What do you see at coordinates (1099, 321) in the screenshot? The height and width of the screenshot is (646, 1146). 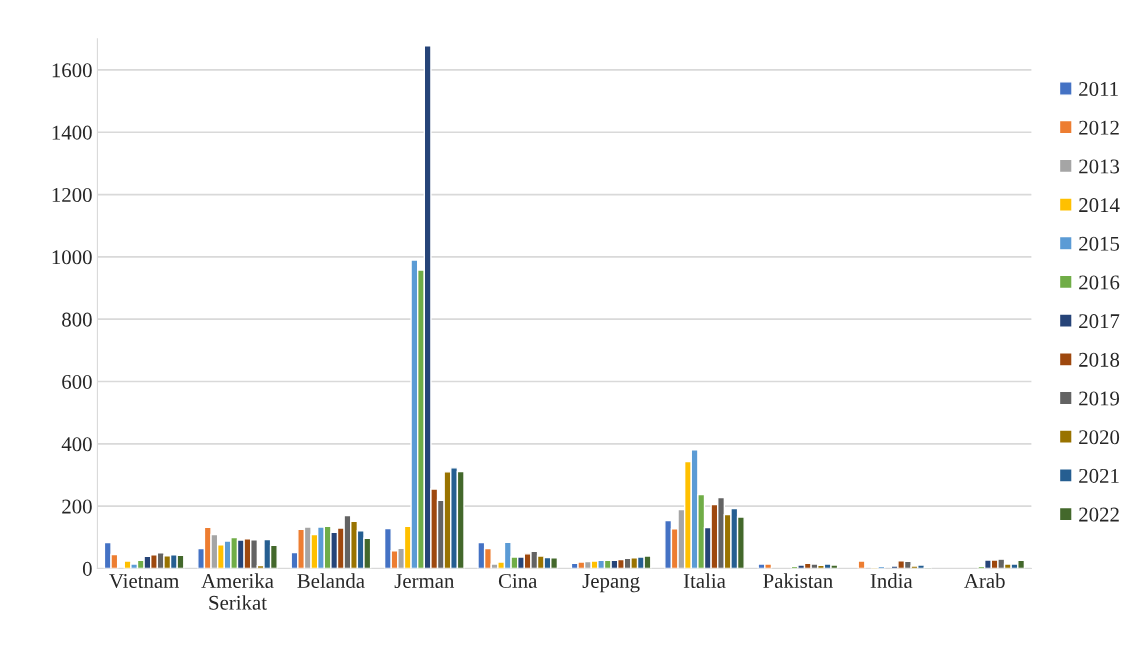 I see `legend-label: 2017` at bounding box center [1099, 321].